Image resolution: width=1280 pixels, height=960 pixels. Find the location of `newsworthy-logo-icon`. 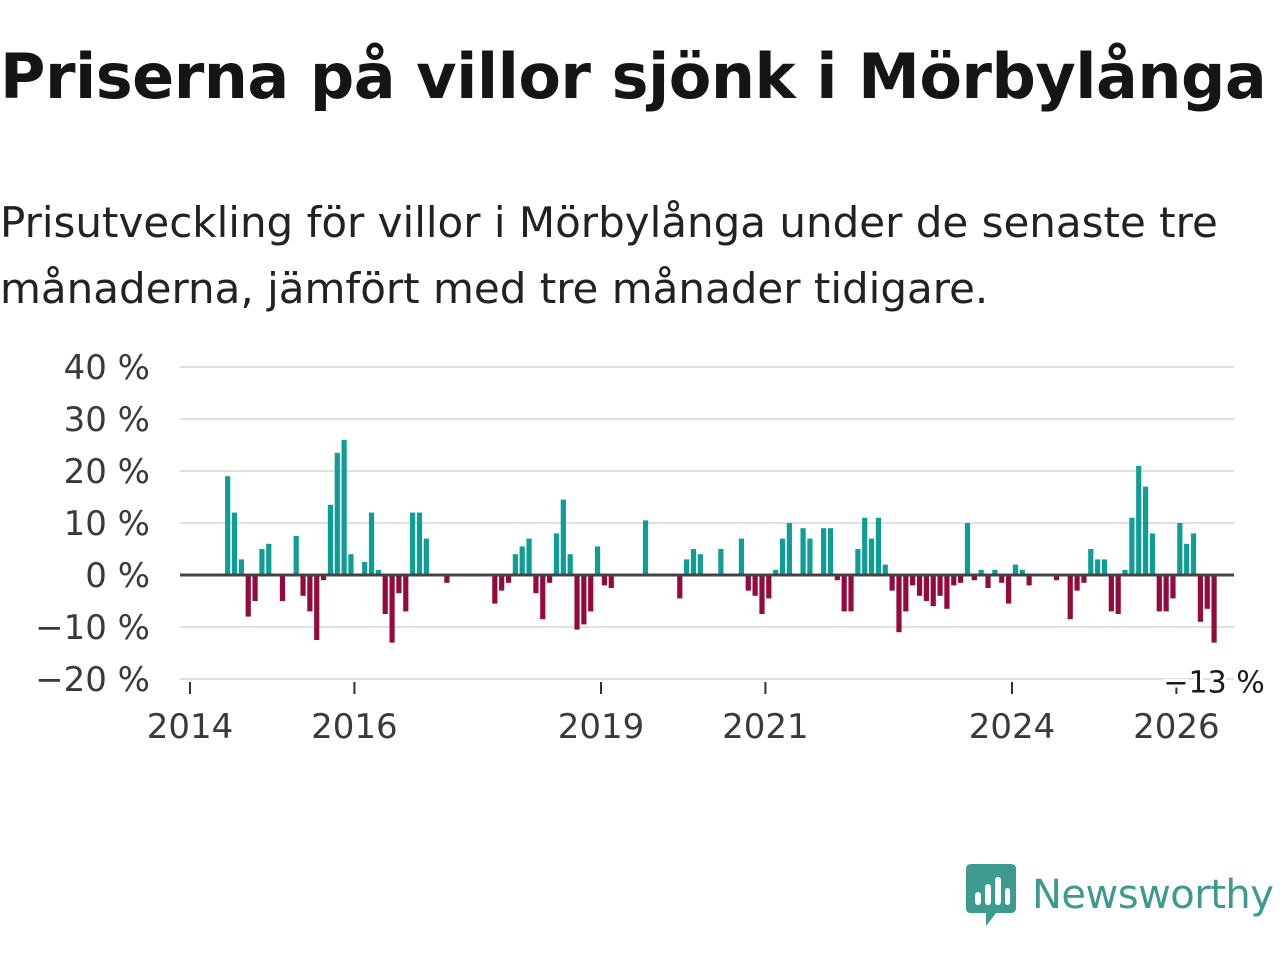

newsworthy-logo-icon is located at coordinates (991, 895).